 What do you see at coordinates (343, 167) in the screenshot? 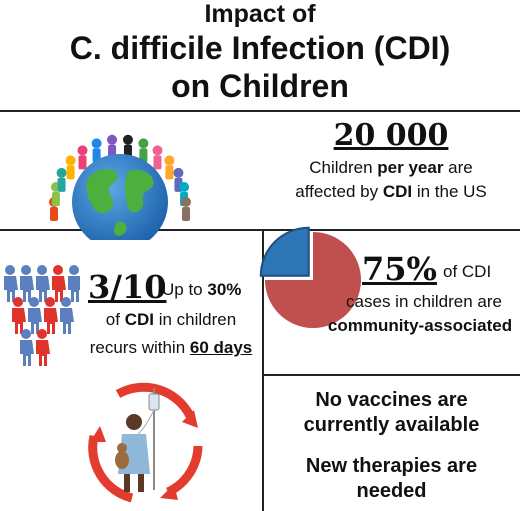
I see `stat1-text-1a: Children` at bounding box center [343, 167].